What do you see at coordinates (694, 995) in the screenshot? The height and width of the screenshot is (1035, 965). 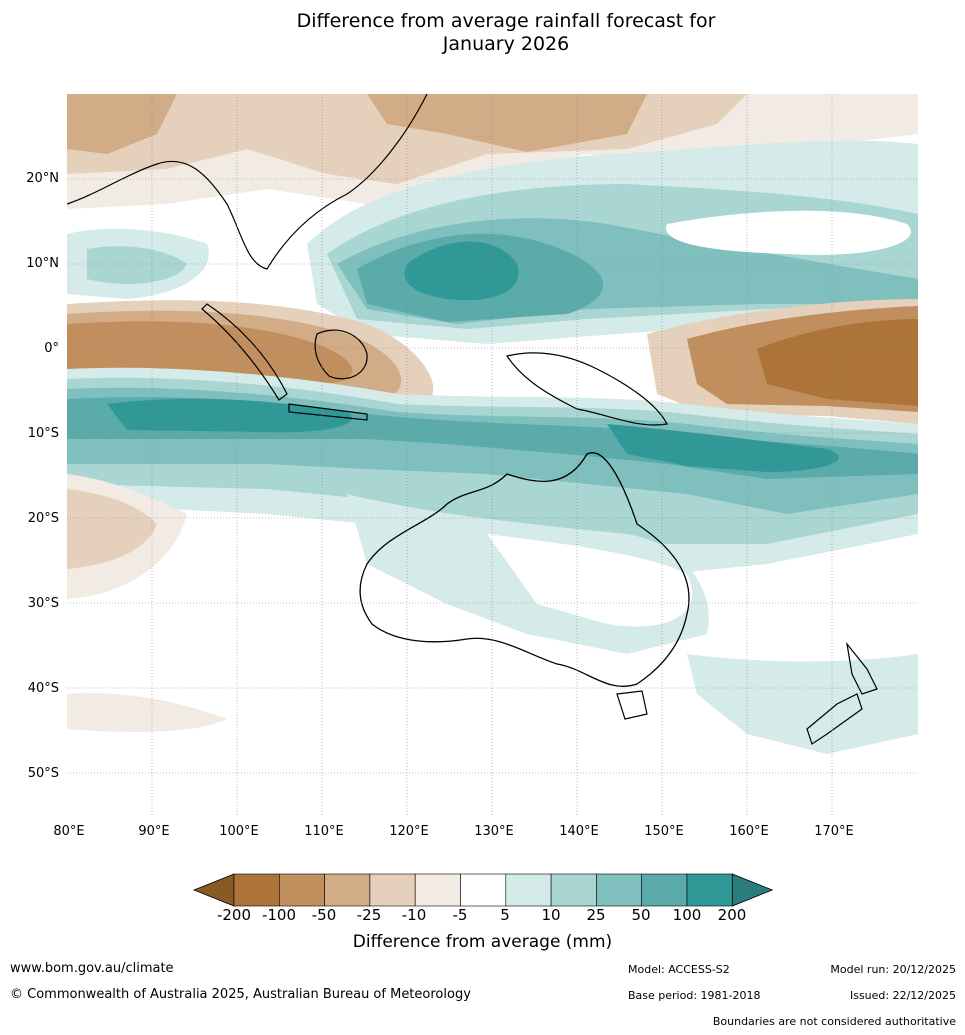 I see `base-period: Base period: 1981-2018` at bounding box center [694, 995].